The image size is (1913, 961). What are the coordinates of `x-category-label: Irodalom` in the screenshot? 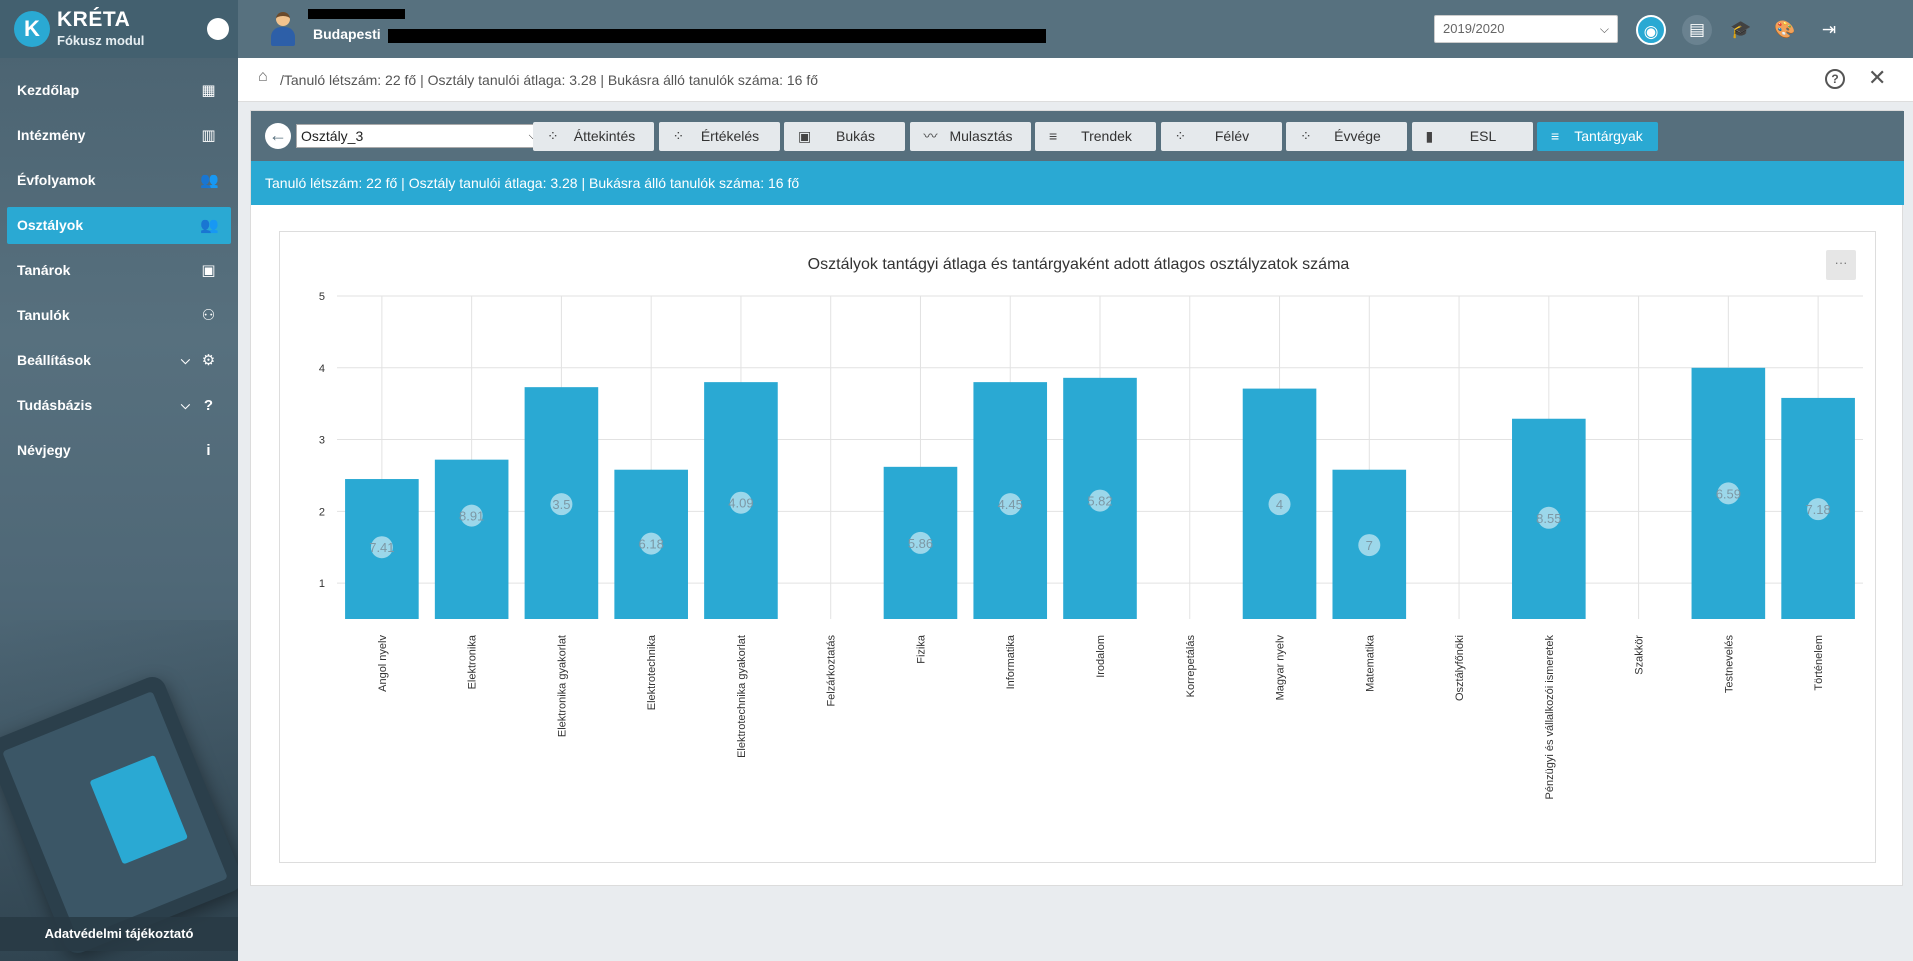 It's located at (1101, 656).